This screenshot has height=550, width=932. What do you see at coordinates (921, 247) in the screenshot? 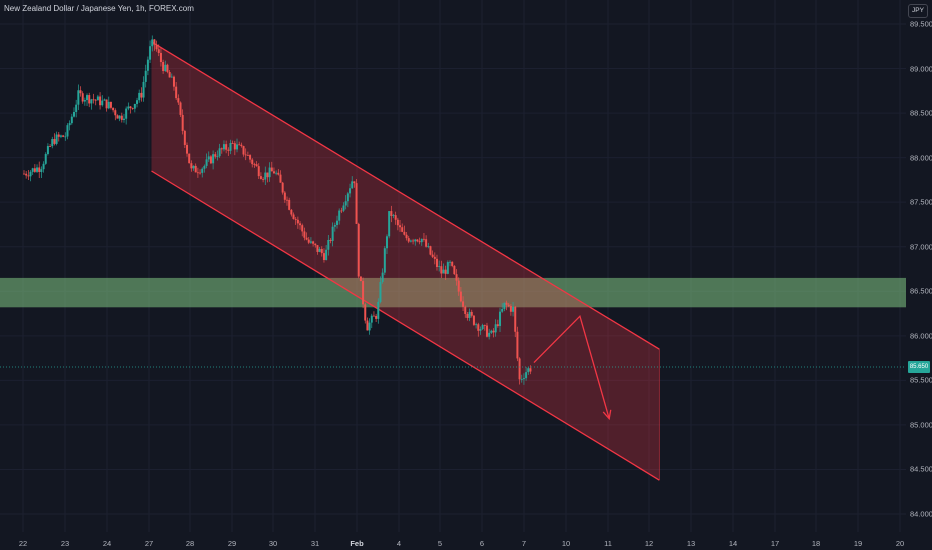
I see `price-tick-label: 87.000` at bounding box center [921, 247].